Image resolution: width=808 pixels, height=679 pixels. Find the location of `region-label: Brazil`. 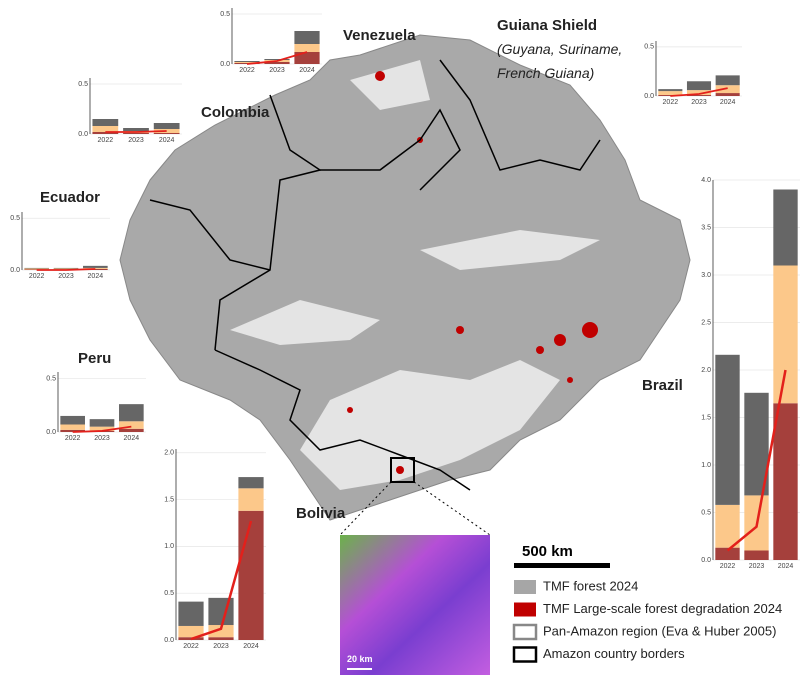

region-label: Brazil is located at coordinates (662, 385).